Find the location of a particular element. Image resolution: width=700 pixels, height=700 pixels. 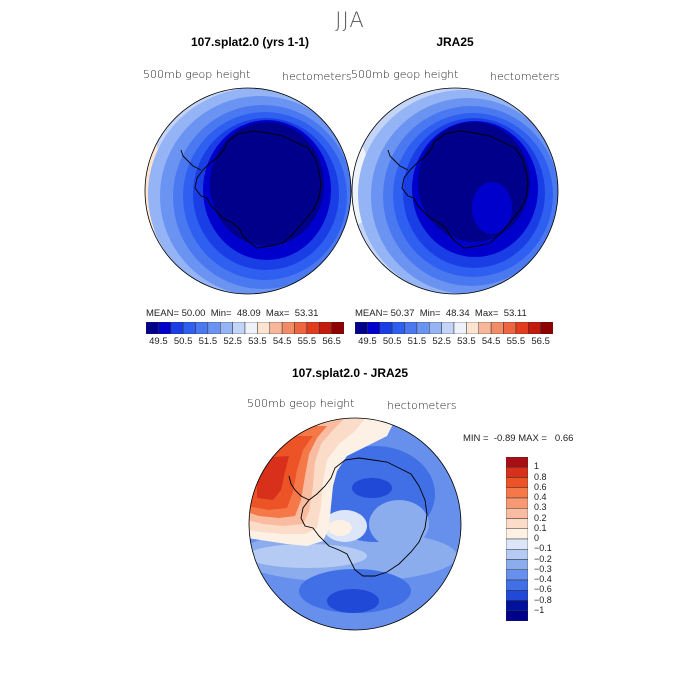

panel3-map is located at coordinates (355, 524).